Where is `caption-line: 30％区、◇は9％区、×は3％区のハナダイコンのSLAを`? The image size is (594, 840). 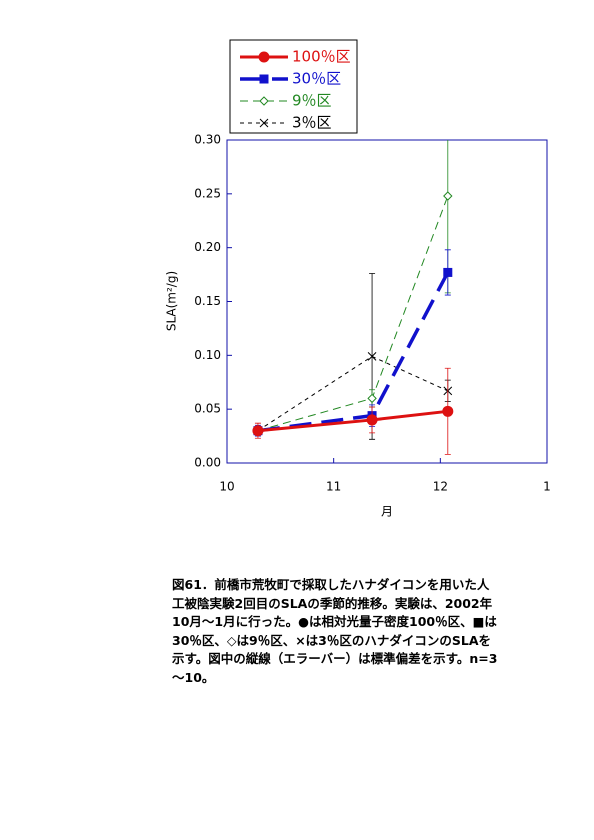
caption-line: 30％区、◇は9％区、×は3％区のハナダイコンのSLAを is located at coordinates (332, 640).